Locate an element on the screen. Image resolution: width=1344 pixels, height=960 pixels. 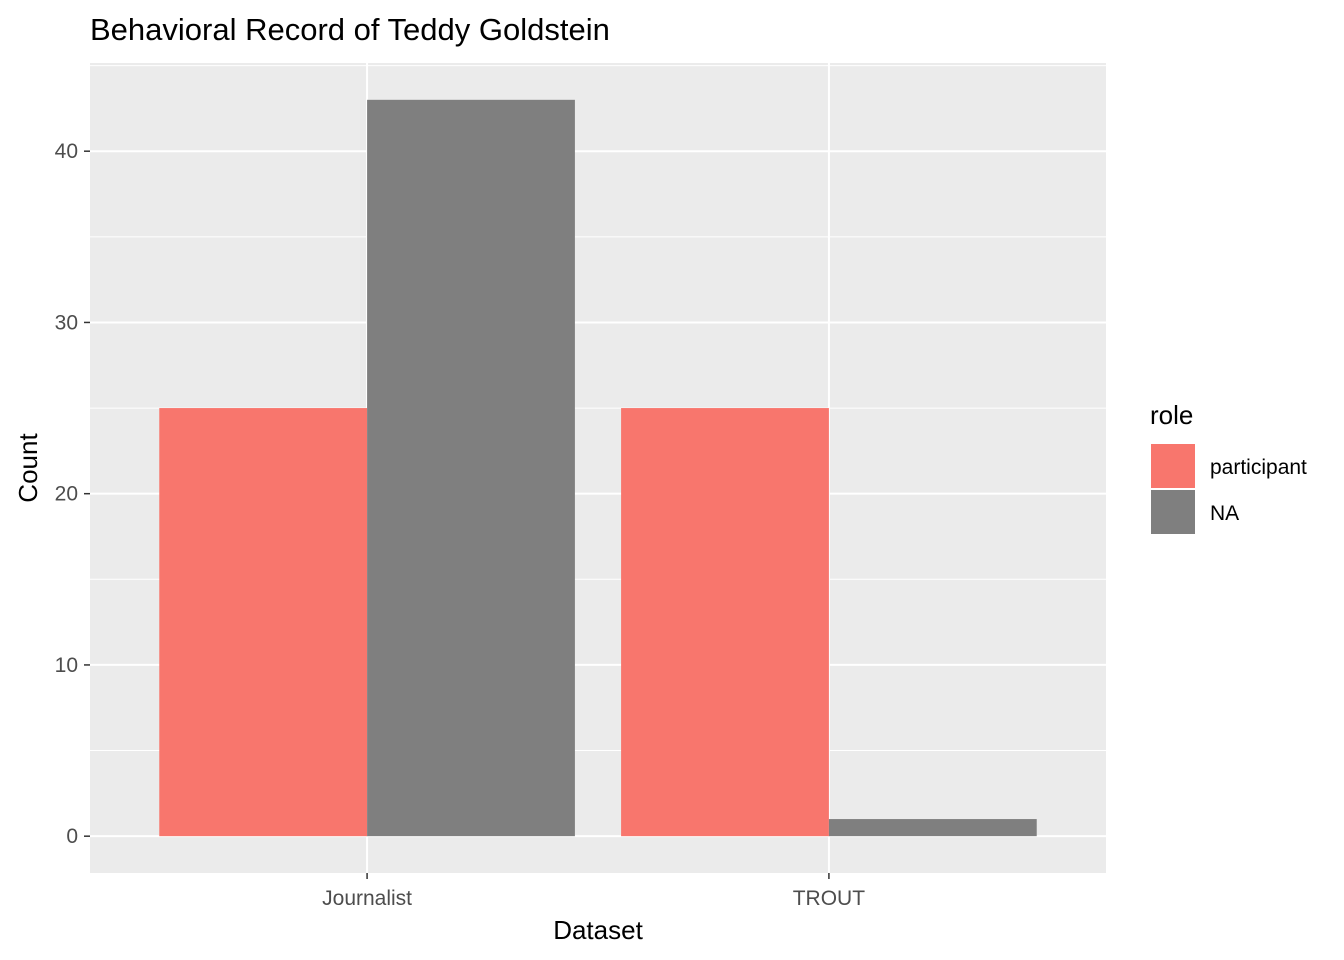
legend-label: NA is located at coordinates (1224, 513).